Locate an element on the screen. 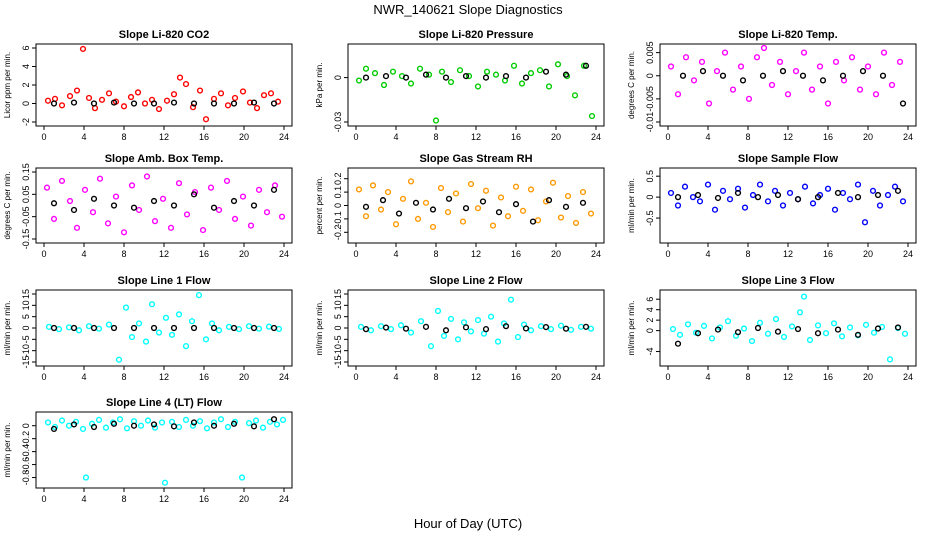 The image size is (936, 540). y-tick-label: -10 is located at coordinates (338, 350).